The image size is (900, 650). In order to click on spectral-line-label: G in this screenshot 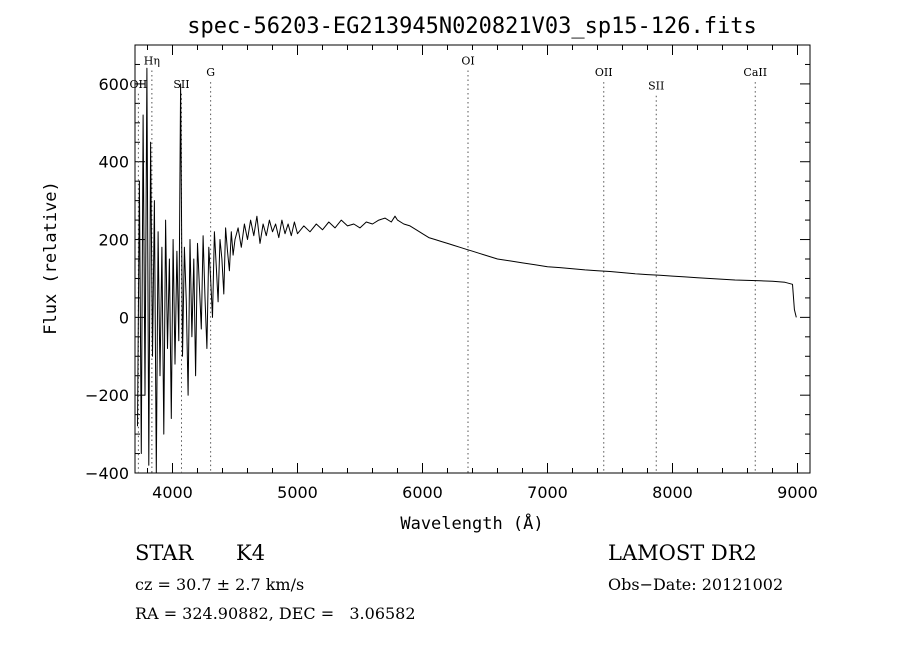, I will do `click(210, 72)`.